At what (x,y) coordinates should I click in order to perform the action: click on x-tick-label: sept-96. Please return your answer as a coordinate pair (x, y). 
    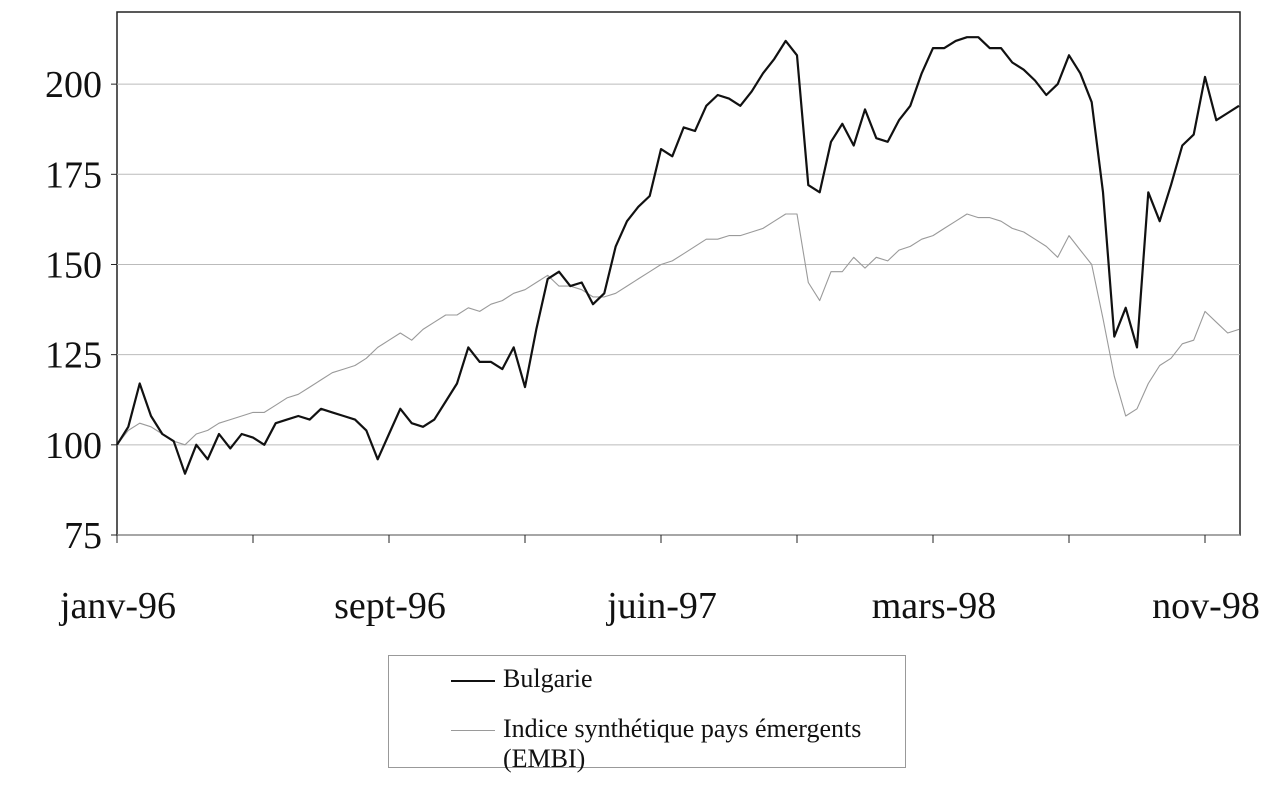
    Looking at the image, I should click on (390, 606).